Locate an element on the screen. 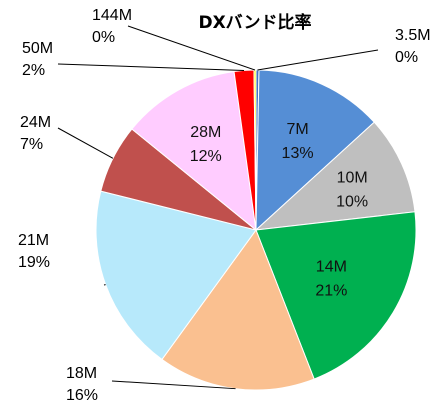 Image resolution: width=444 pixels, height=410 pixels. label-percent-24m: 7% is located at coordinates (31, 144).